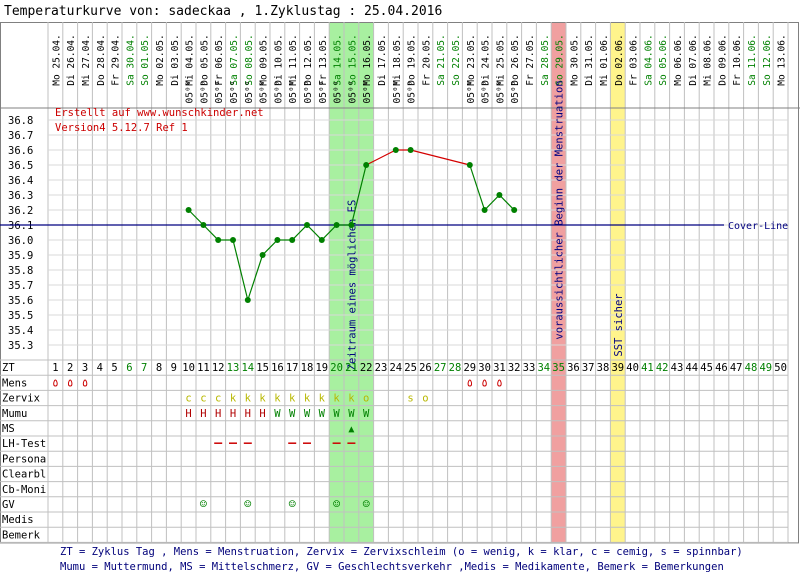 The height and width of the screenshot is (581, 800). Describe the element at coordinates (736, 368) in the screenshot. I see `zt-number-47: 47` at that location.